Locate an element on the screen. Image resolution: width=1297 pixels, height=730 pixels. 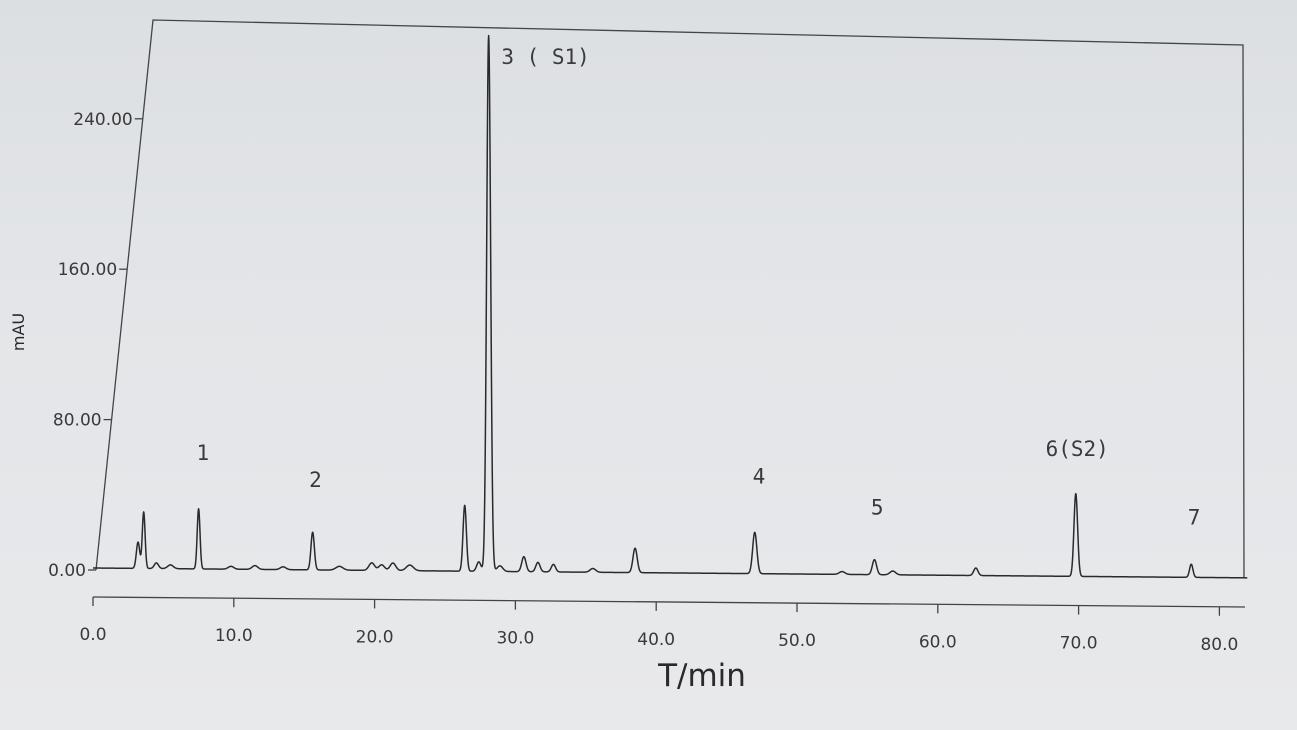
peak-label: 2 is located at coordinates (315, 480).